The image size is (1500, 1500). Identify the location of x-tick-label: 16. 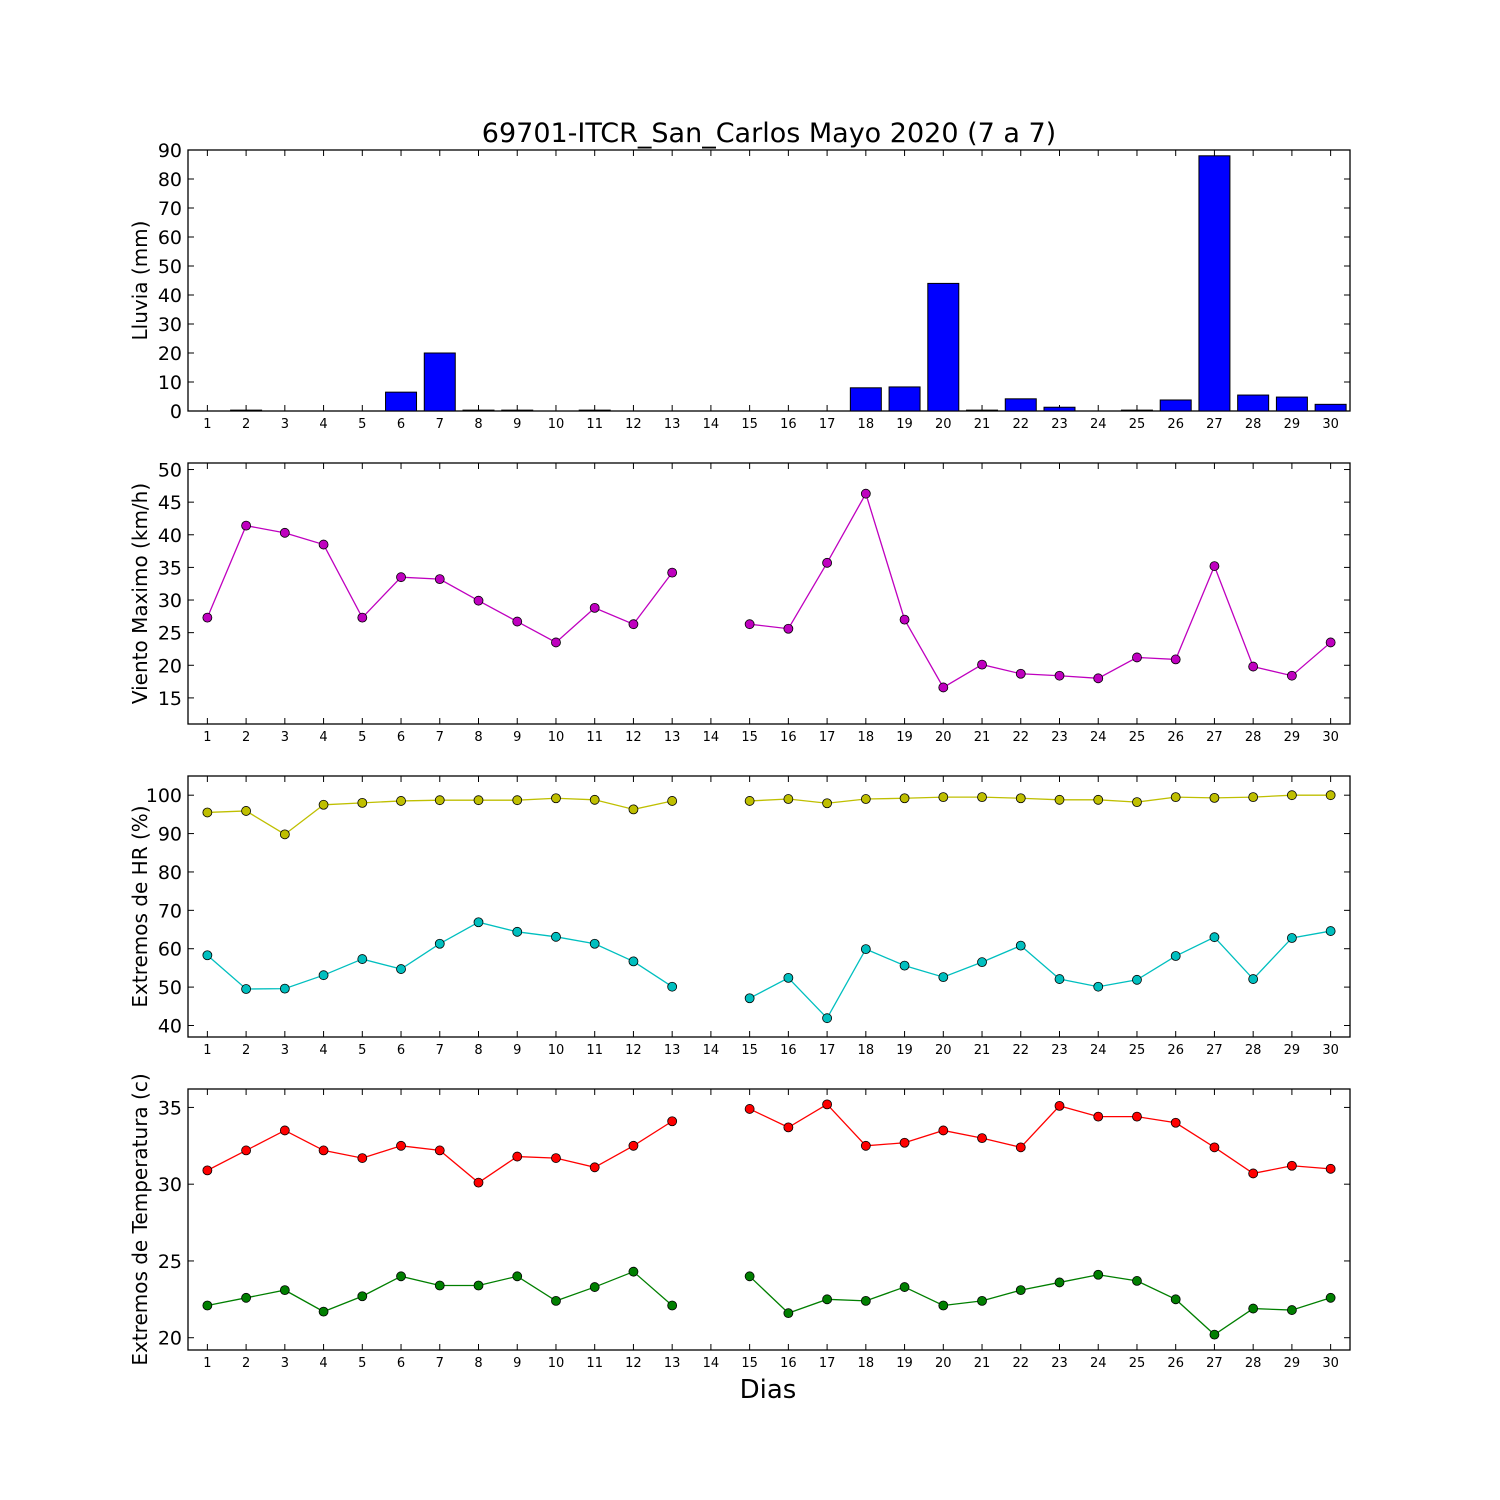
(788, 424).